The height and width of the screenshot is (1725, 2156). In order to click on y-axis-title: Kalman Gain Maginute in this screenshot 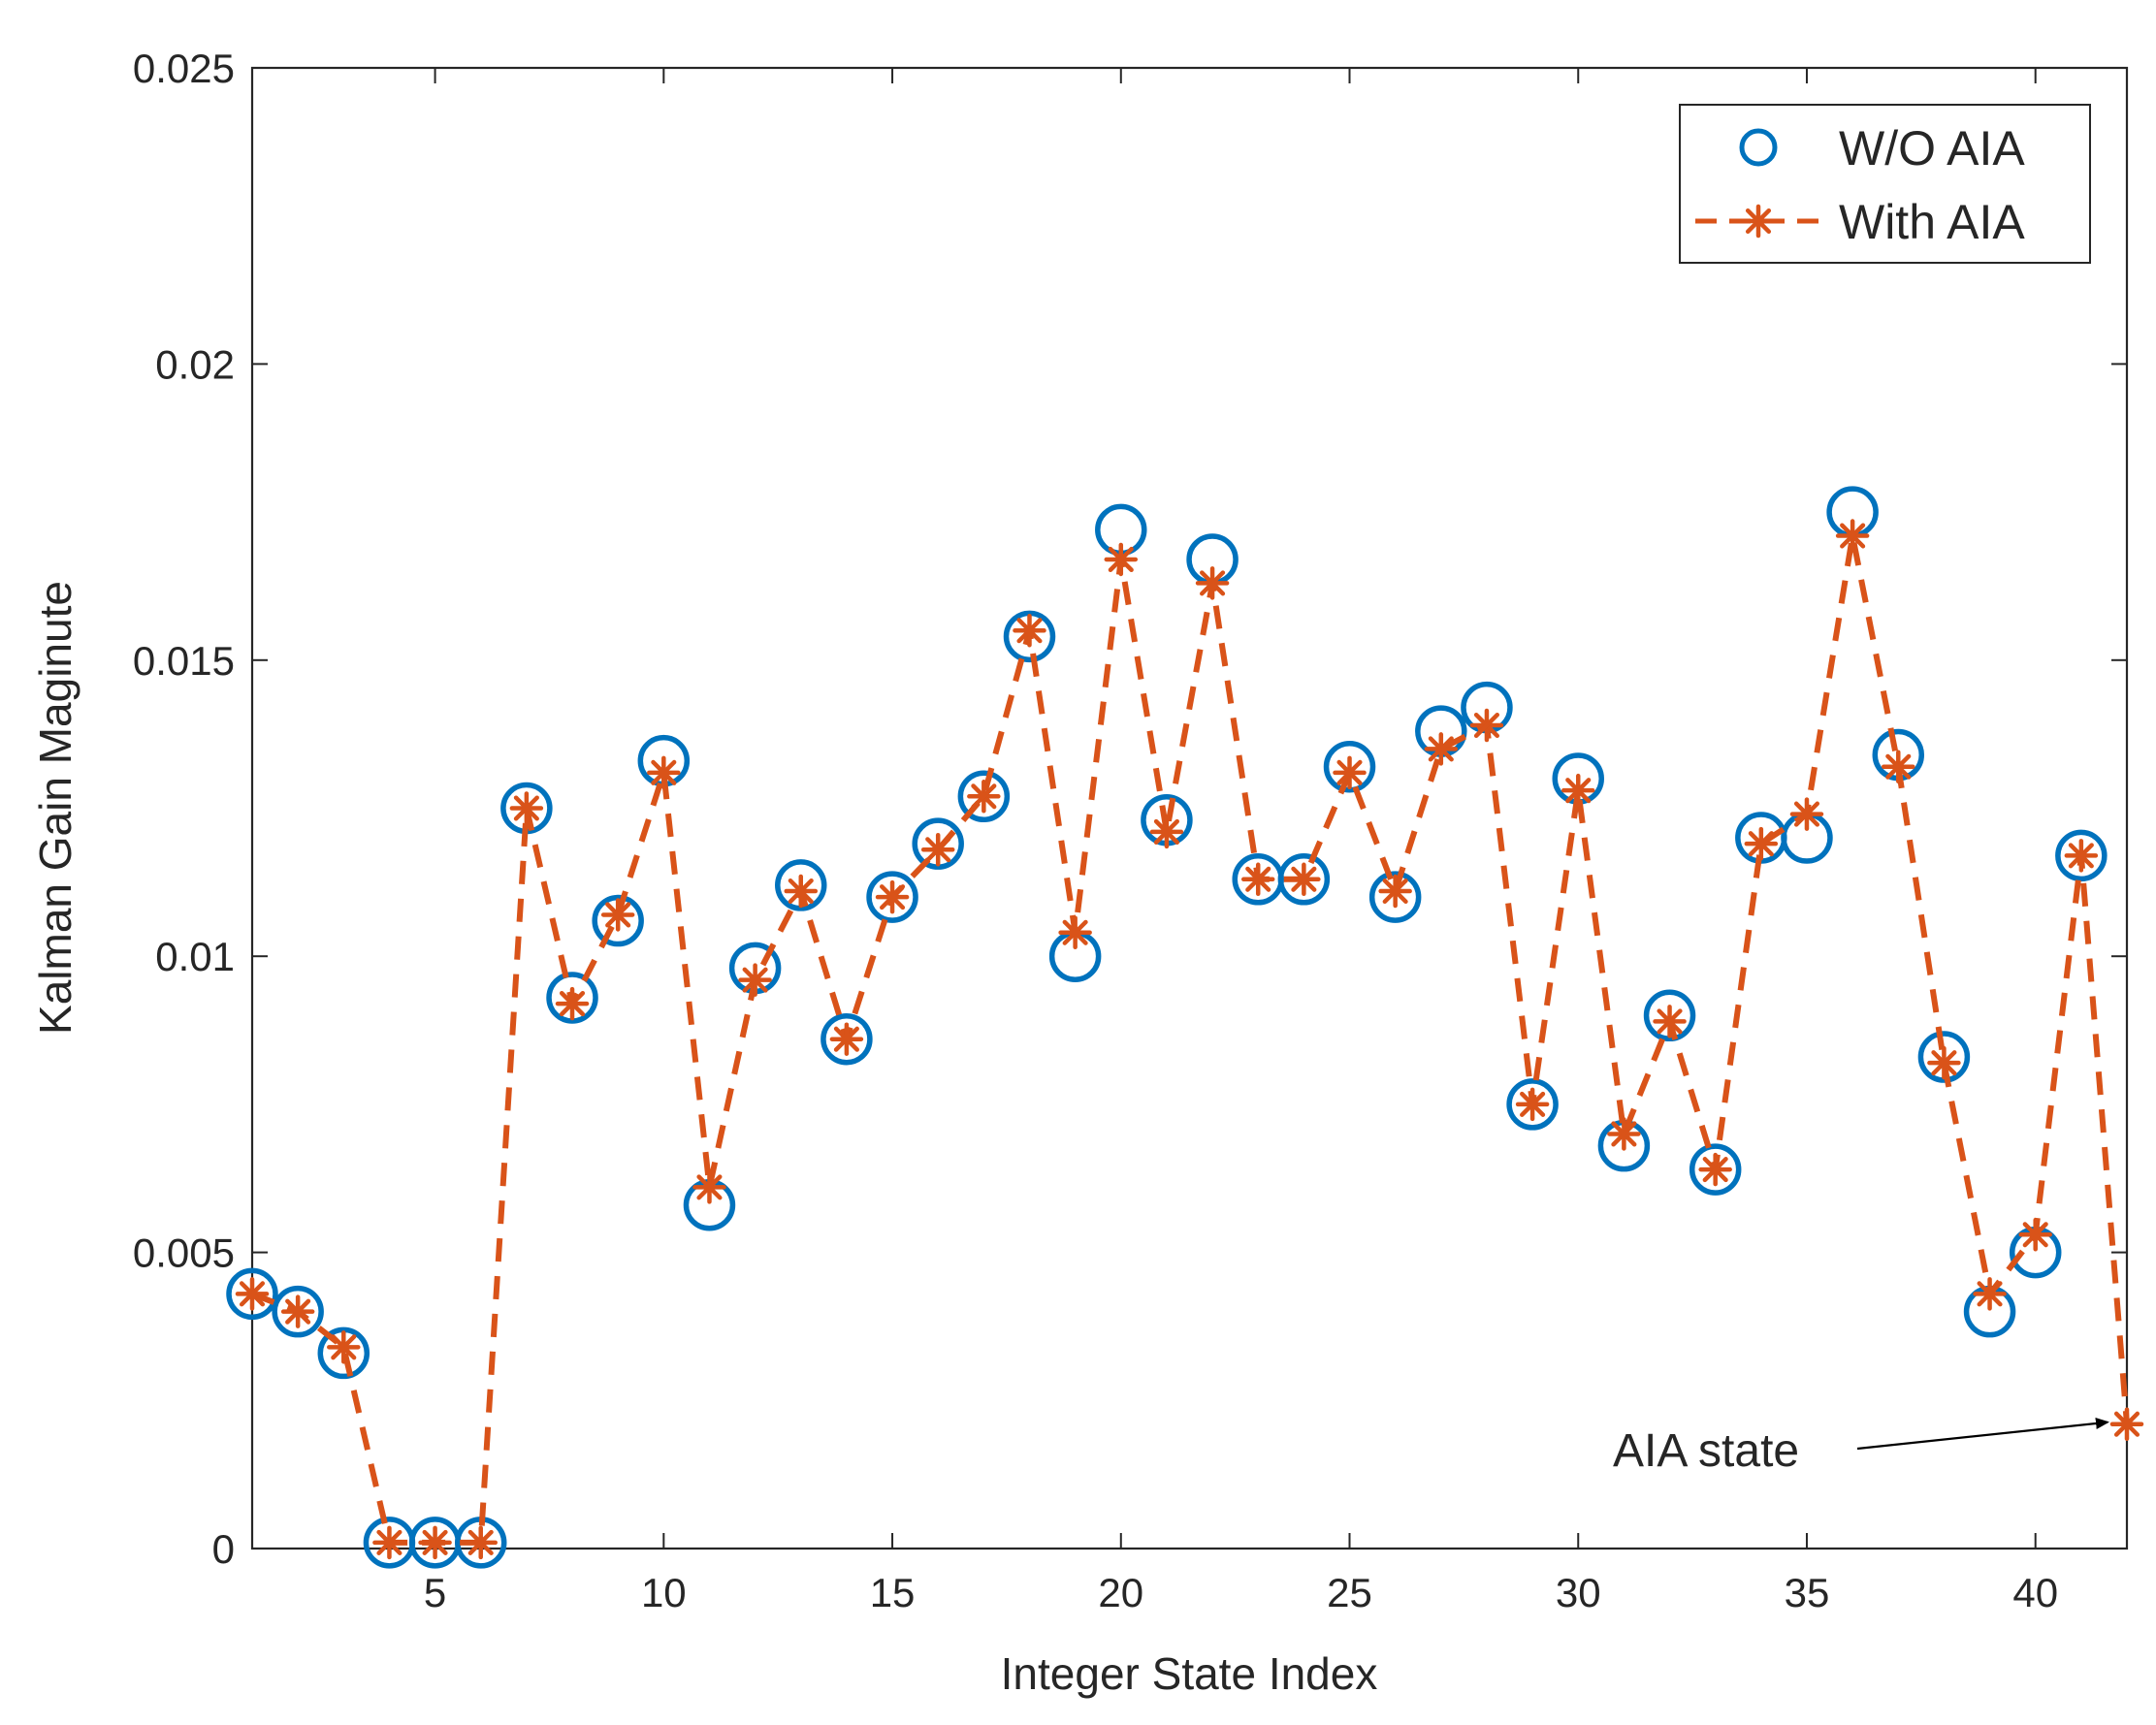, I will do `click(55, 808)`.